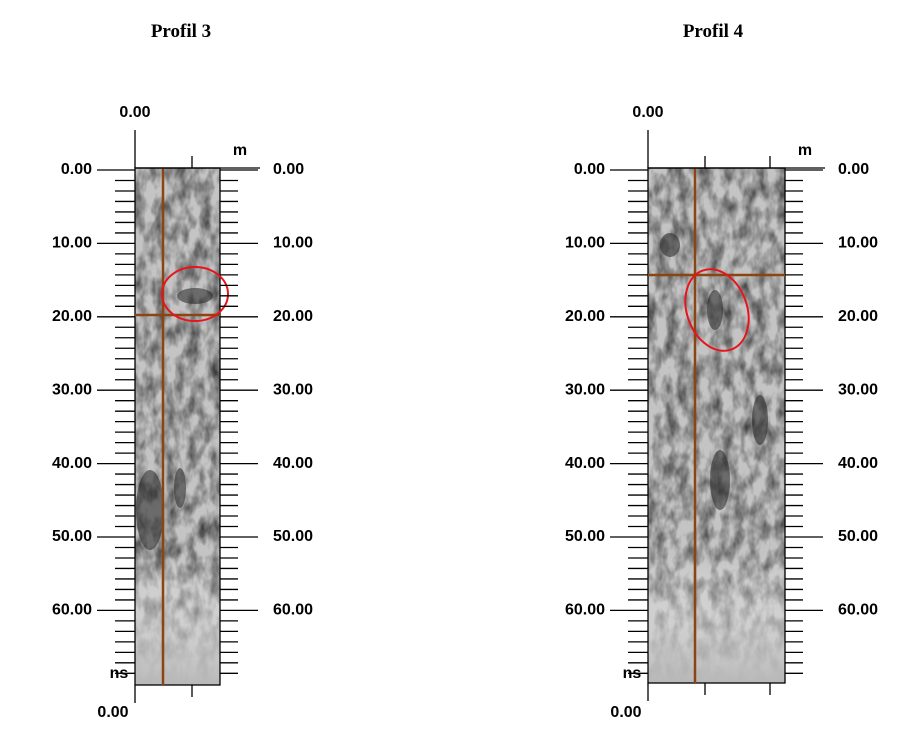  What do you see at coordinates (181, 31) in the screenshot?
I see `panel-title: Profil 3` at bounding box center [181, 31].